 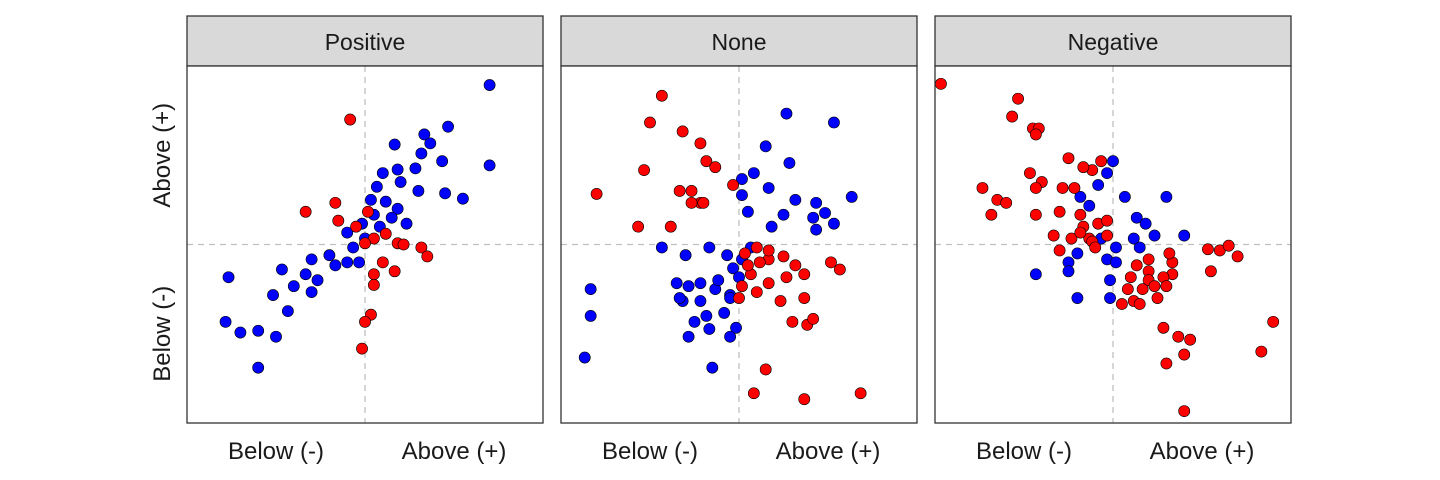 What do you see at coordinates (162, 155) in the screenshot?
I see `y-tick-label: Above (+)` at bounding box center [162, 155].